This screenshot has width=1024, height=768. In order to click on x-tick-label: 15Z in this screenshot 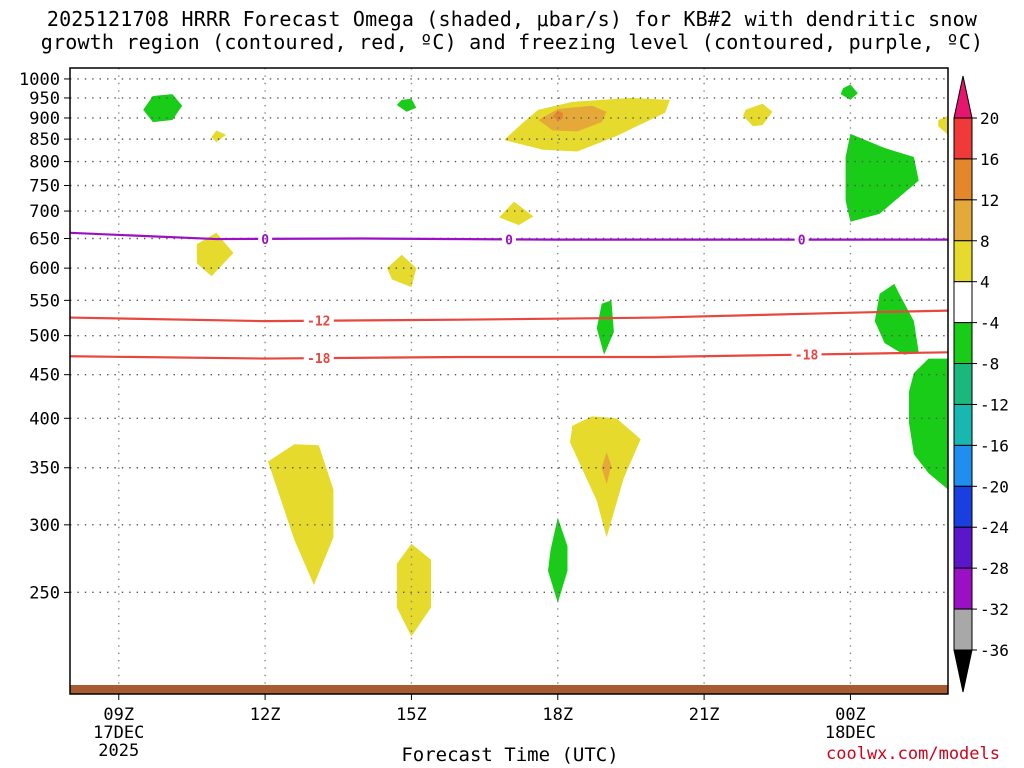, I will do `click(411, 715)`.